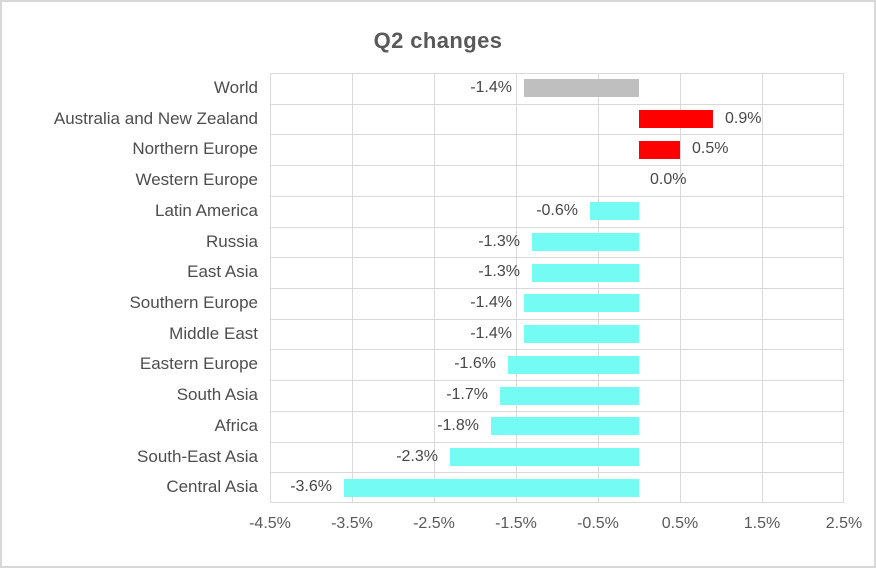 This screenshot has height=568, width=876. Describe the element at coordinates (352, 523) in the screenshot. I see `x-tick-label: -3.5%` at that location.